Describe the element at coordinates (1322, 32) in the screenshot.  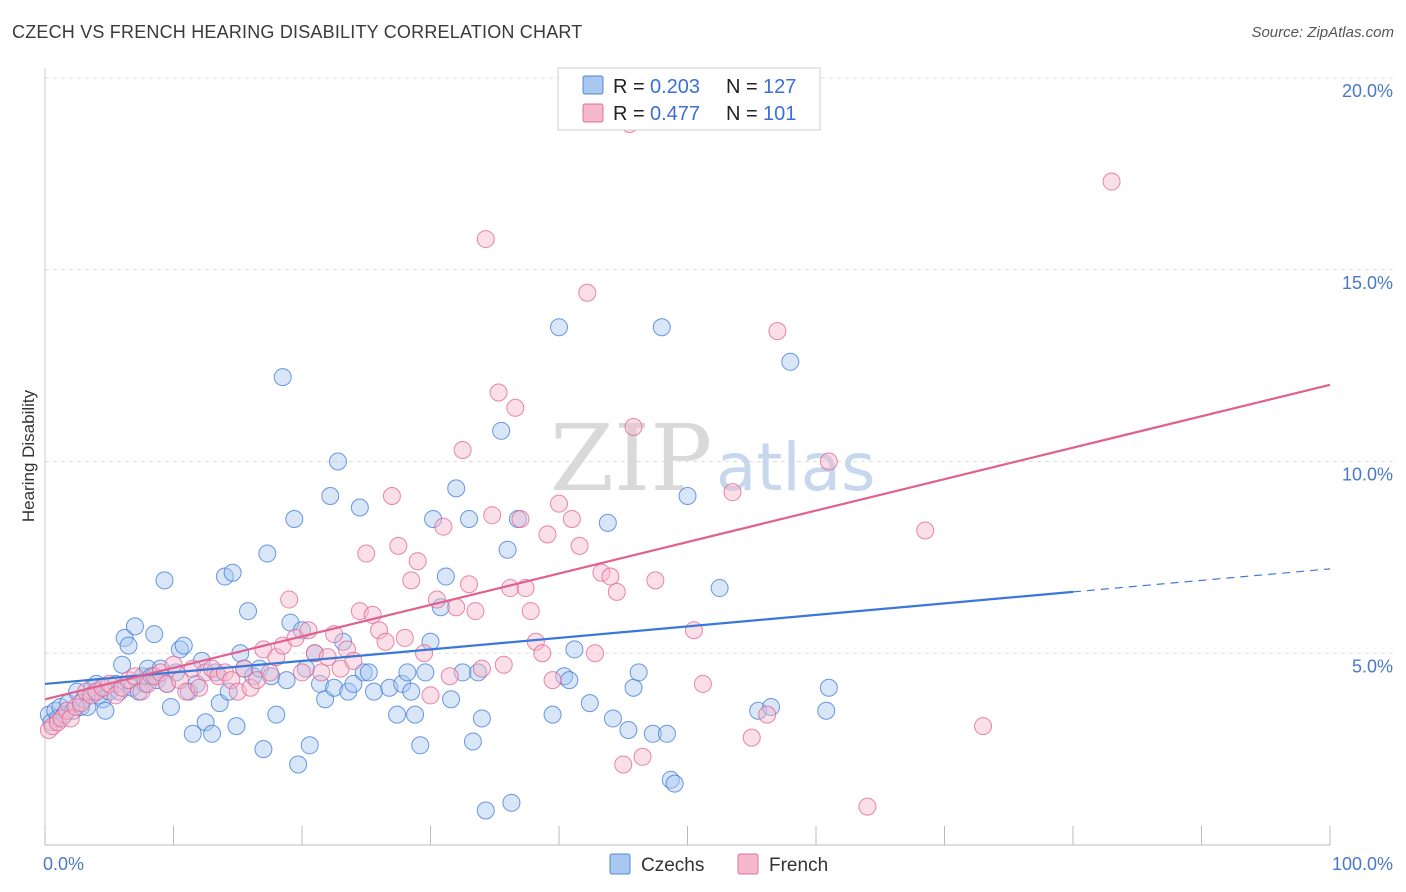
I see `source-credit: Source: ZipAtlas.com` at that location.